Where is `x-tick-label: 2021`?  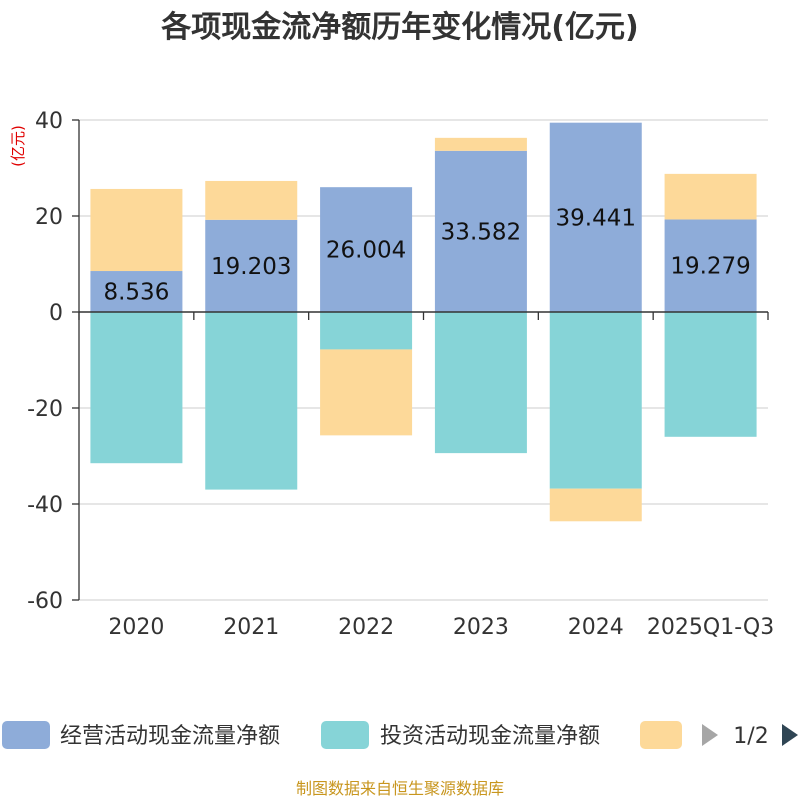
x-tick-label: 2021 is located at coordinates (251, 627).